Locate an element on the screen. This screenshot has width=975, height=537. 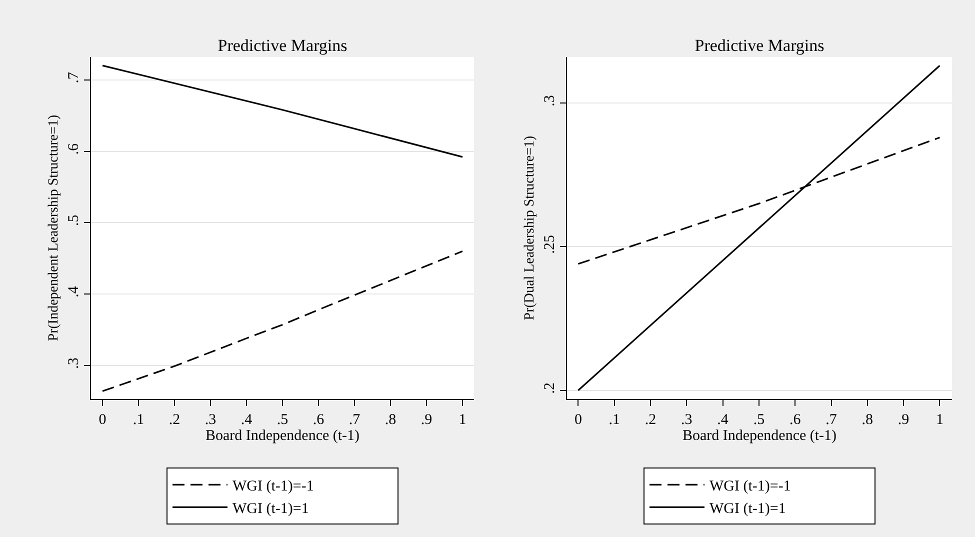
y-tick-label: .6 is located at coordinates (74, 148).